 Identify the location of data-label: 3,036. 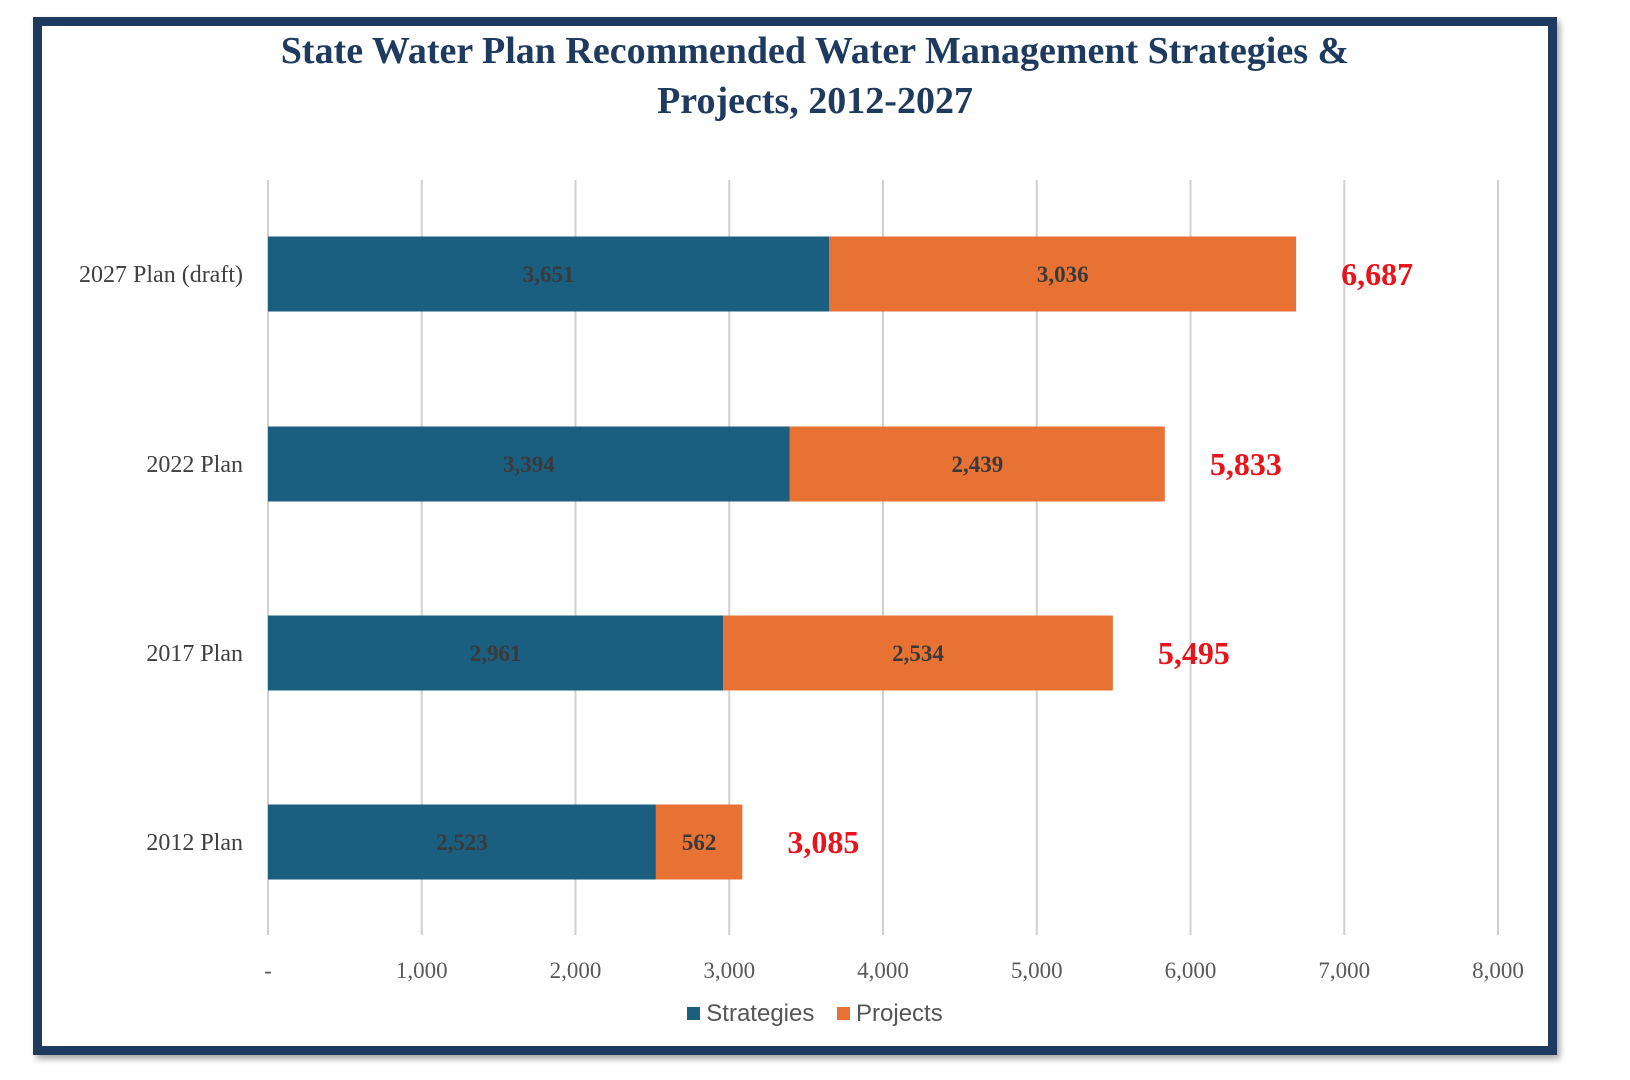
(1063, 274).